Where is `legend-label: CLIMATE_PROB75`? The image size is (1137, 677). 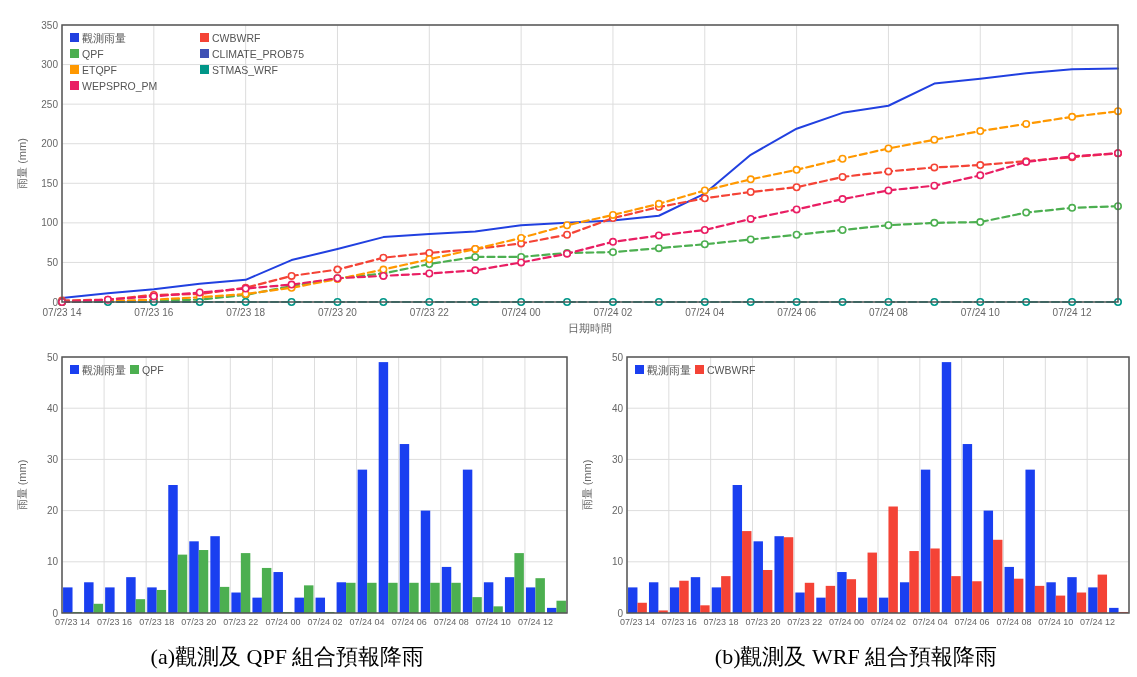 legend-label: CLIMATE_PROB75 is located at coordinates (258, 53).